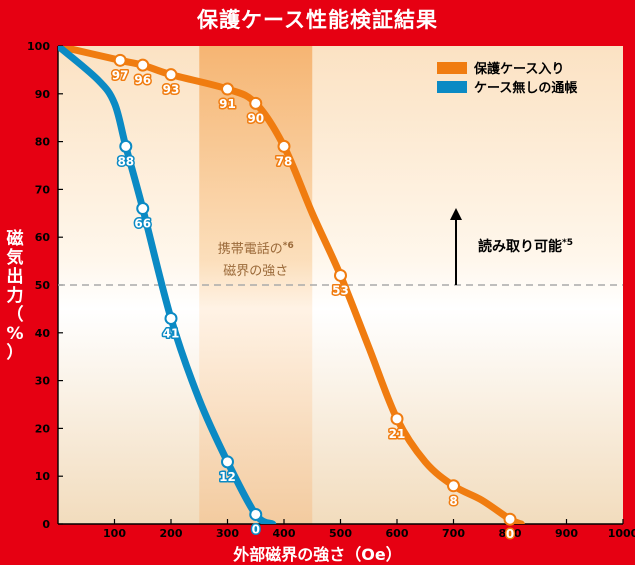 This screenshot has height=565, width=635. I want to click on y-tick-label: 80, so click(43, 142).